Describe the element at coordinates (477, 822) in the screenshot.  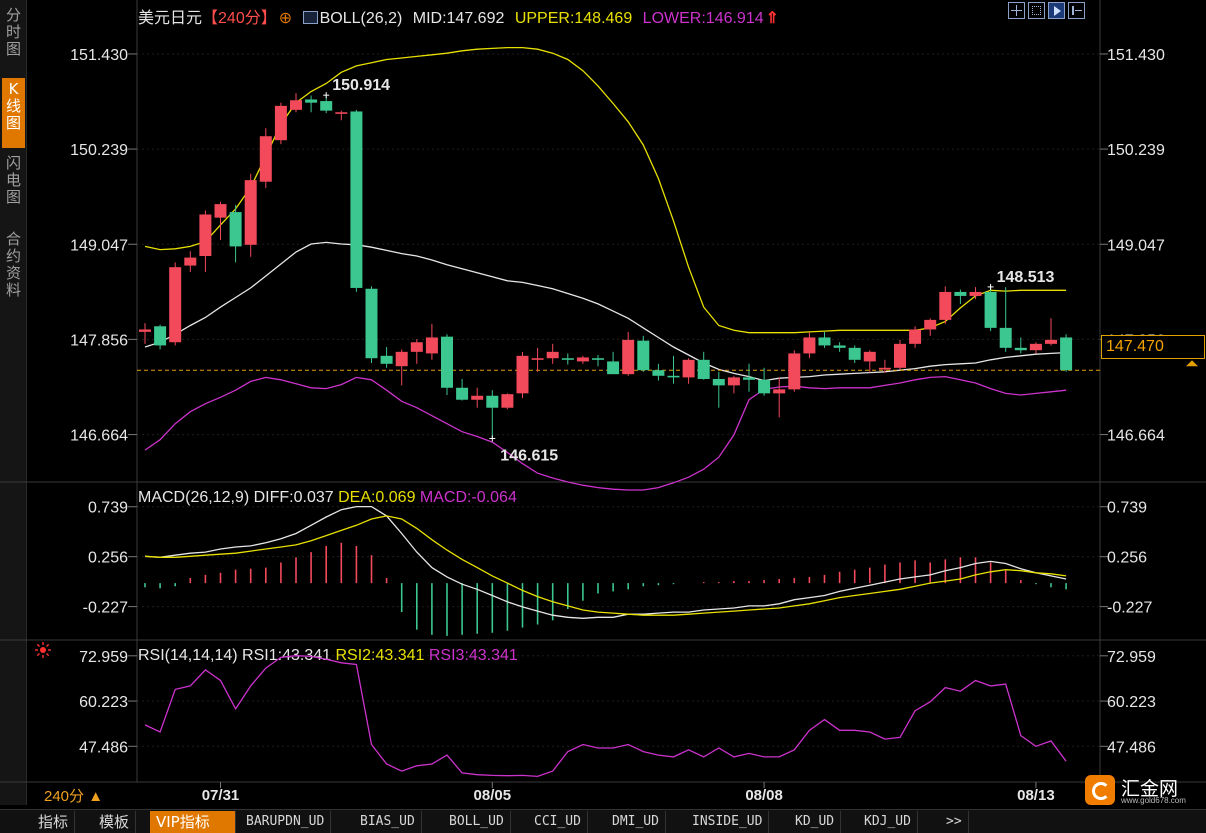
I see `tab-boll-ud: BOLL_UD` at that location.